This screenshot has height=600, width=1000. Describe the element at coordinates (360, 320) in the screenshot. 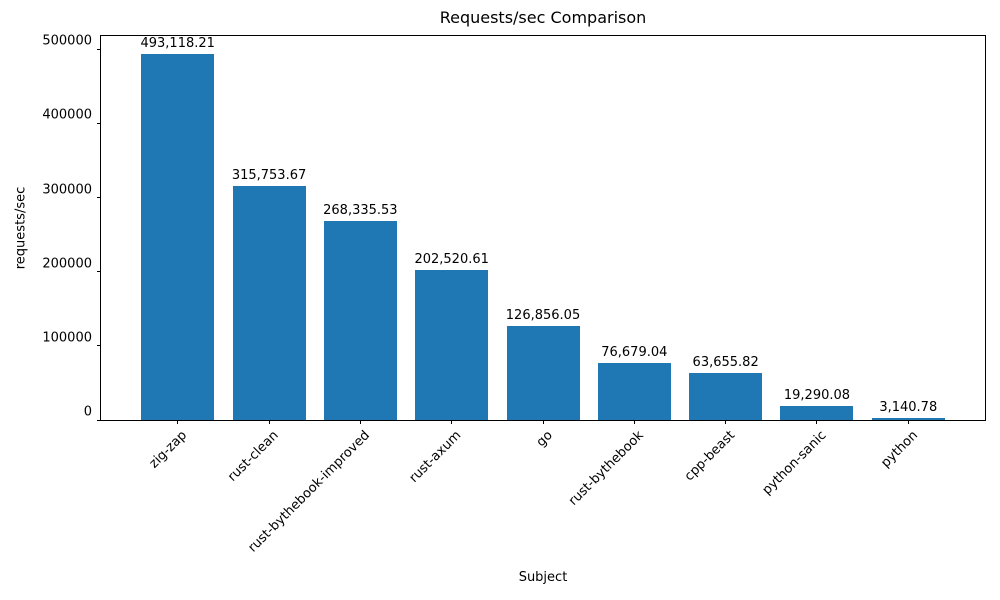

I see `bar-rust-bythebook-improved` at that location.